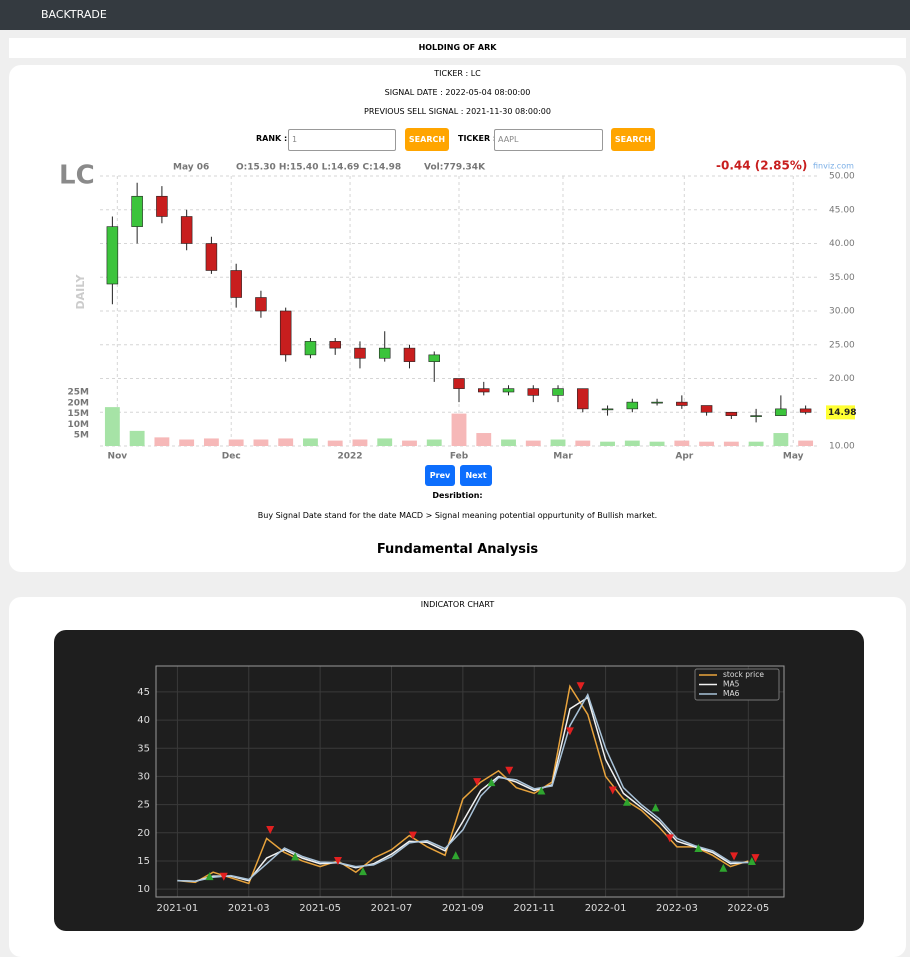  What do you see at coordinates (743, 674) in the screenshot?
I see `legend-label: stock price` at bounding box center [743, 674].